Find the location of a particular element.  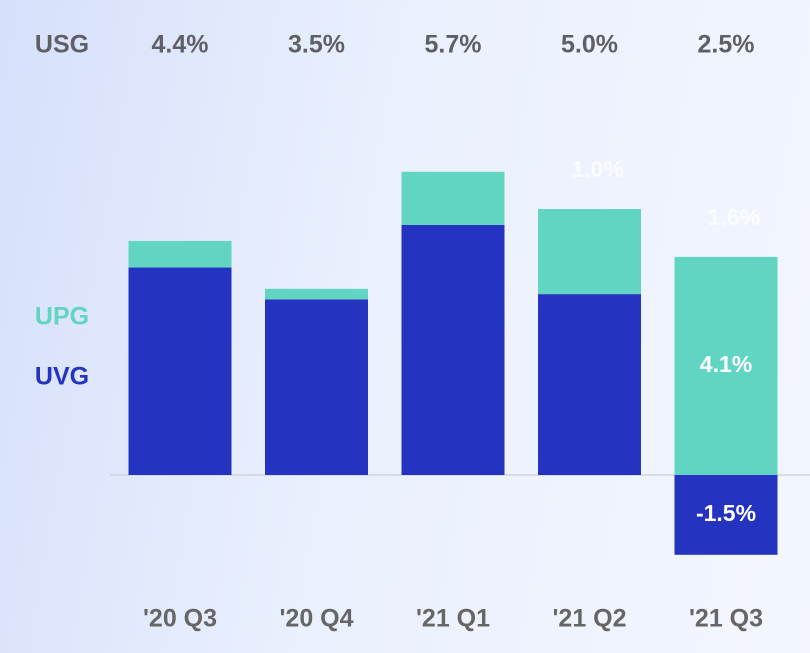

value-label-faint: 1.6% is located at coordinates (734, 217).